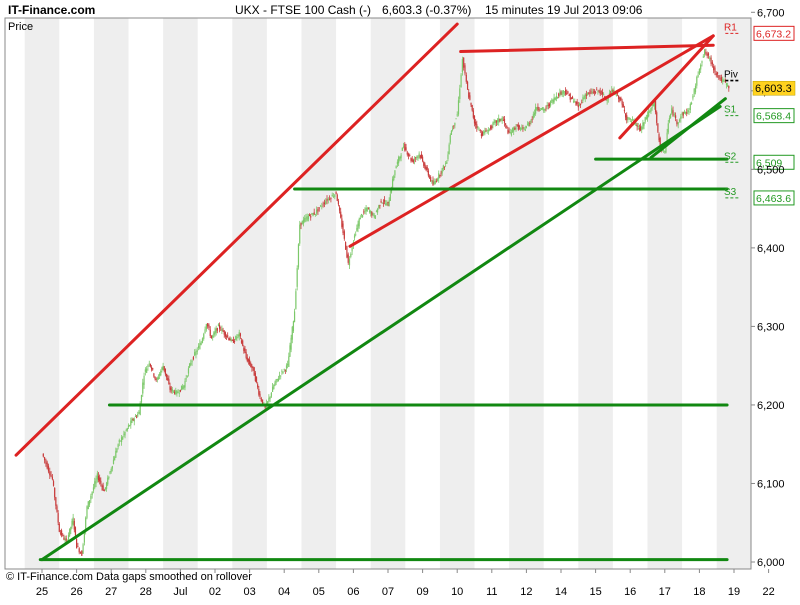 The height and width of the screenshot is (605, 800). I want to click on x-tick-label: 19, so click(734, 592).